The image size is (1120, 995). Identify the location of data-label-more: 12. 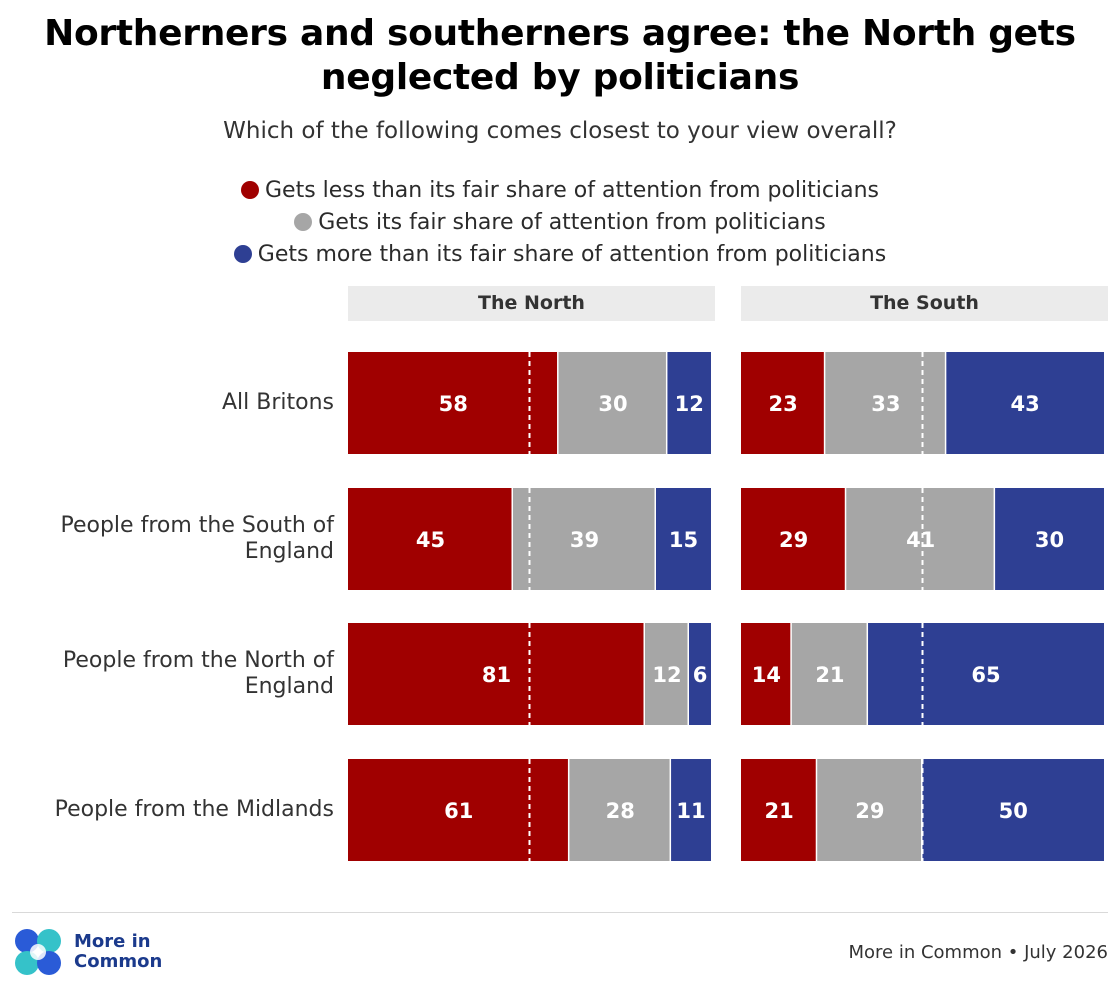
(689, 404).